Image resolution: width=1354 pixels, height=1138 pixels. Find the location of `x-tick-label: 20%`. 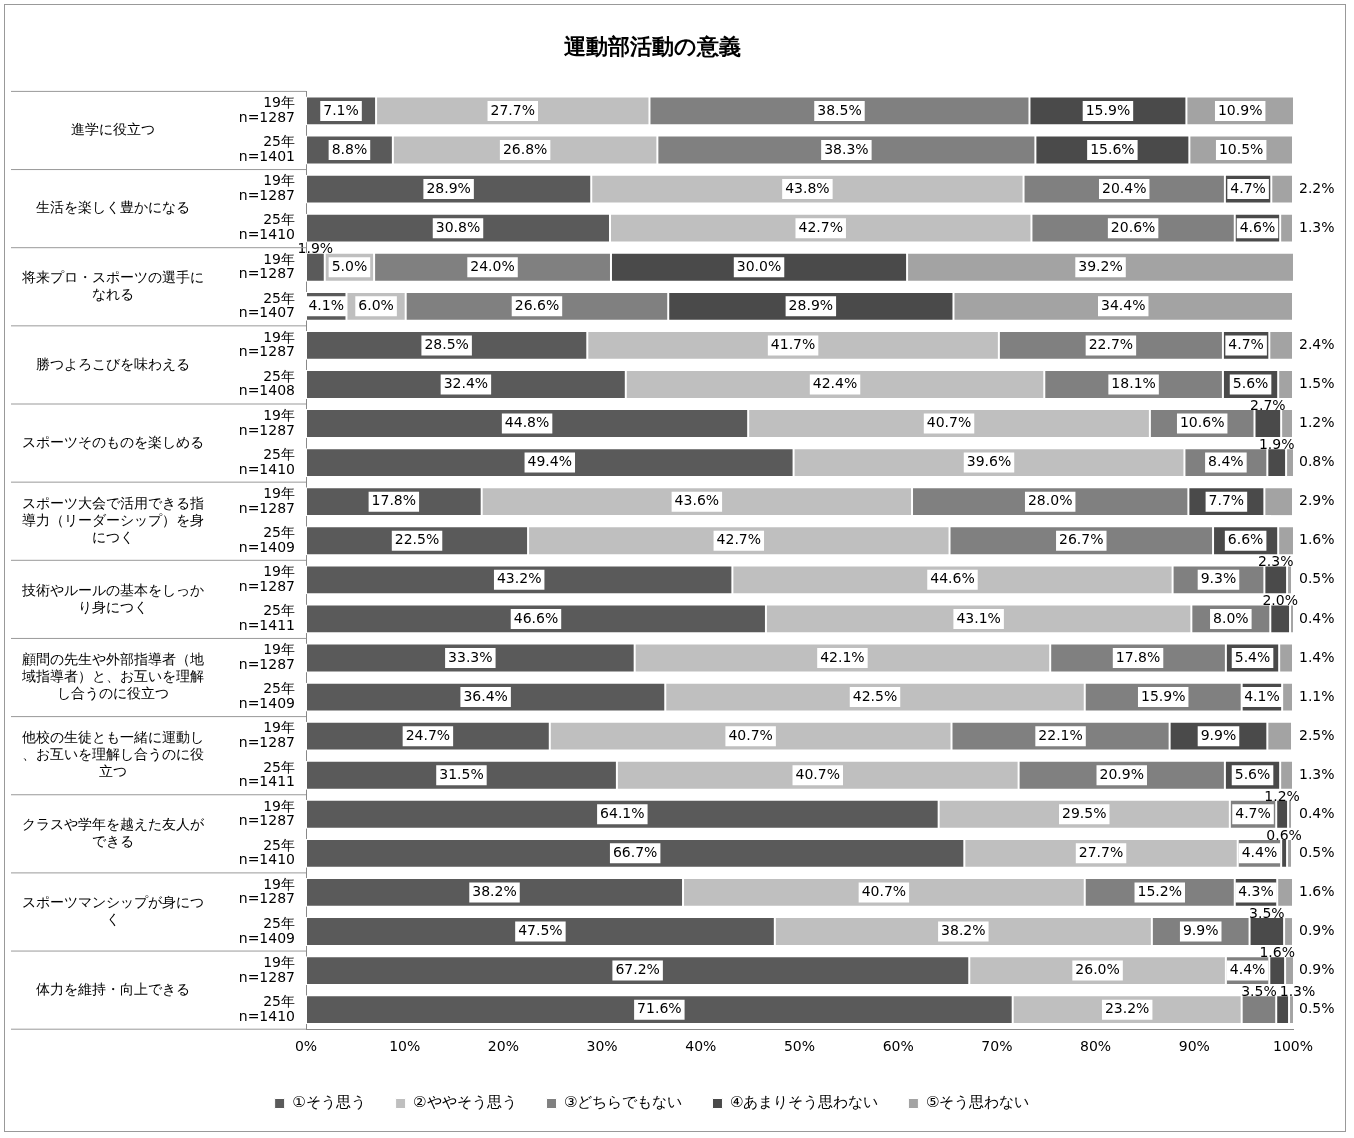

x-tick-label: 20% is located at coordinates (503, 1046).